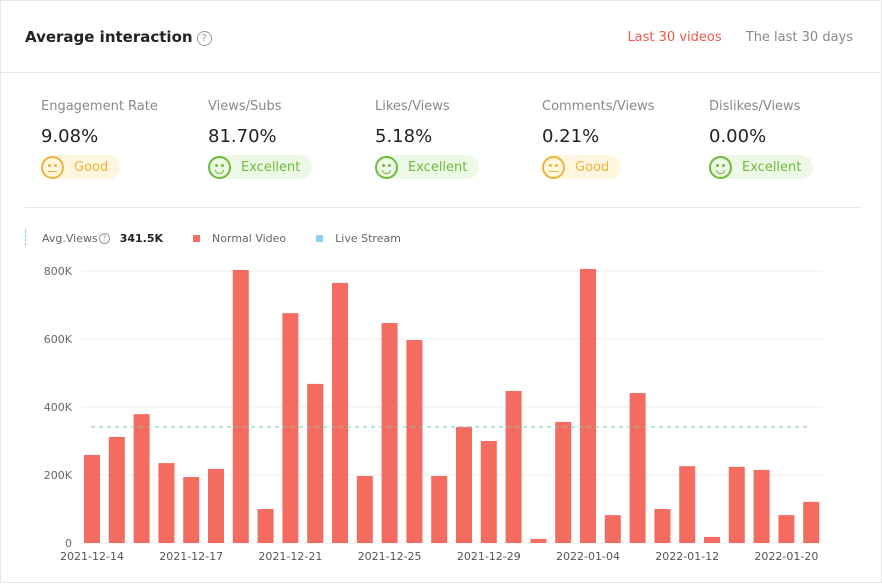  I want to click on y-tick-label: 0, so click(68, 543).